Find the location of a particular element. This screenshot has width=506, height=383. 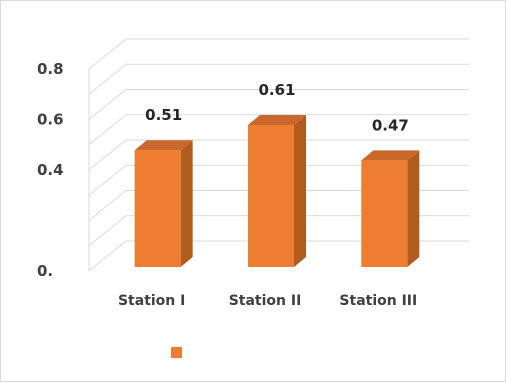

category-label: Station II is located at coordinates (265, 301).